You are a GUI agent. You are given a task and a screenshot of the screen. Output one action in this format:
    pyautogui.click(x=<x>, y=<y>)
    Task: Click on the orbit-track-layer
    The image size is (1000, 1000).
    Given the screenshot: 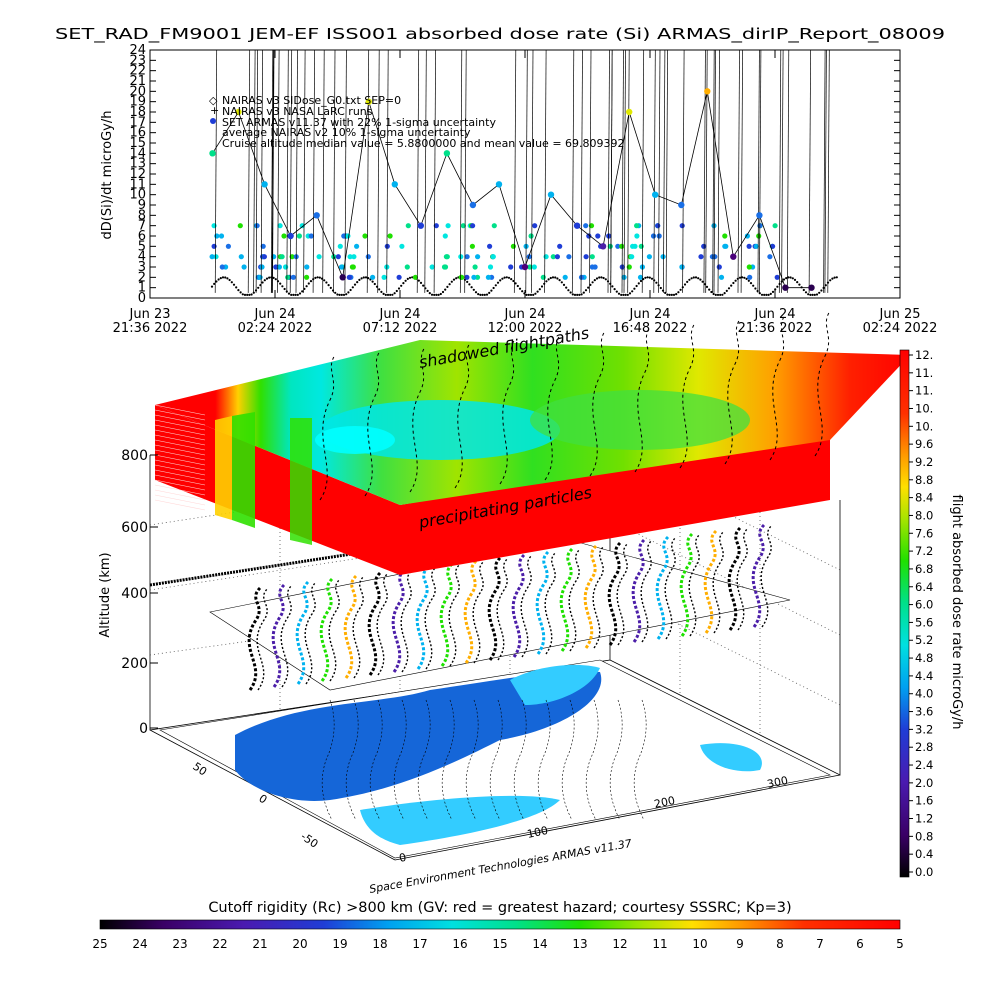 What is the action you would take?
    pyautogui.click(x=470, y=607)
    